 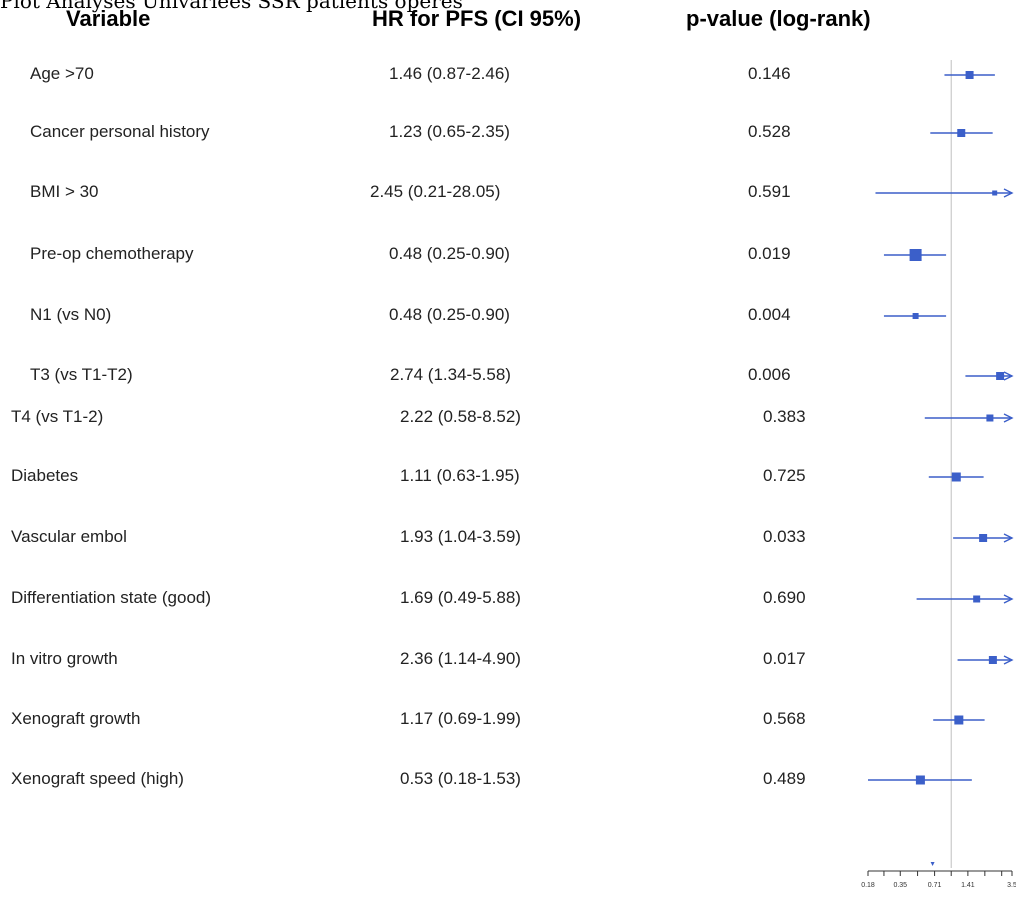 What do you see at coordinates (460, 536) in the screenshot?
I see `row-hr: 1.93 (1.04-3.59)` at bounding box center [460, 536].